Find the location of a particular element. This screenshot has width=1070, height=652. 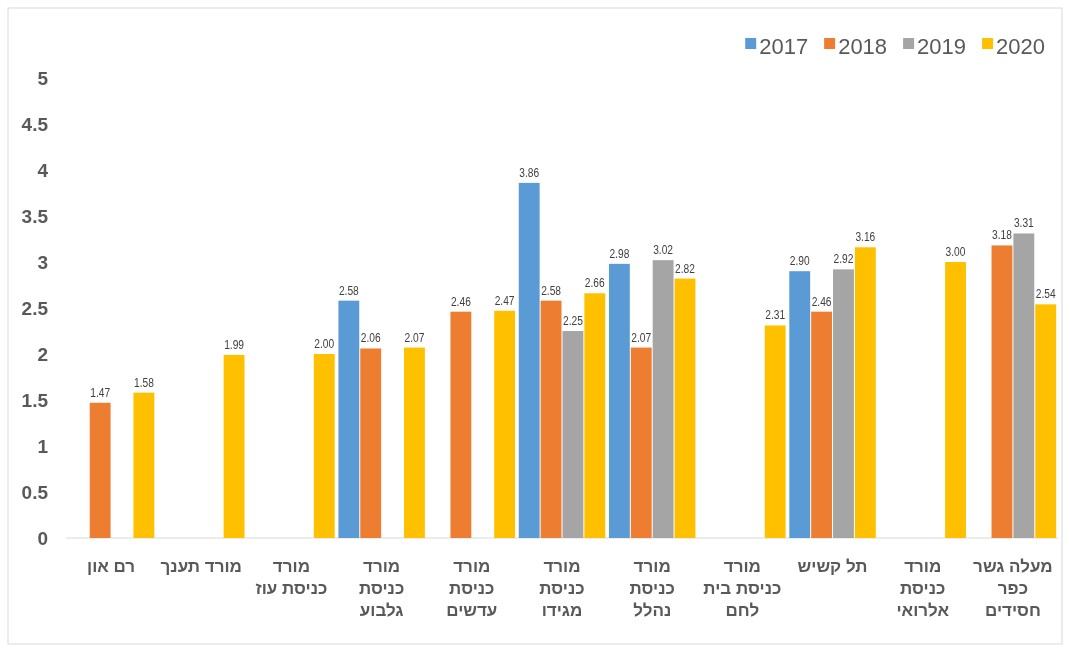

data-label: 3.18 is located at coordinates (1004, 235).